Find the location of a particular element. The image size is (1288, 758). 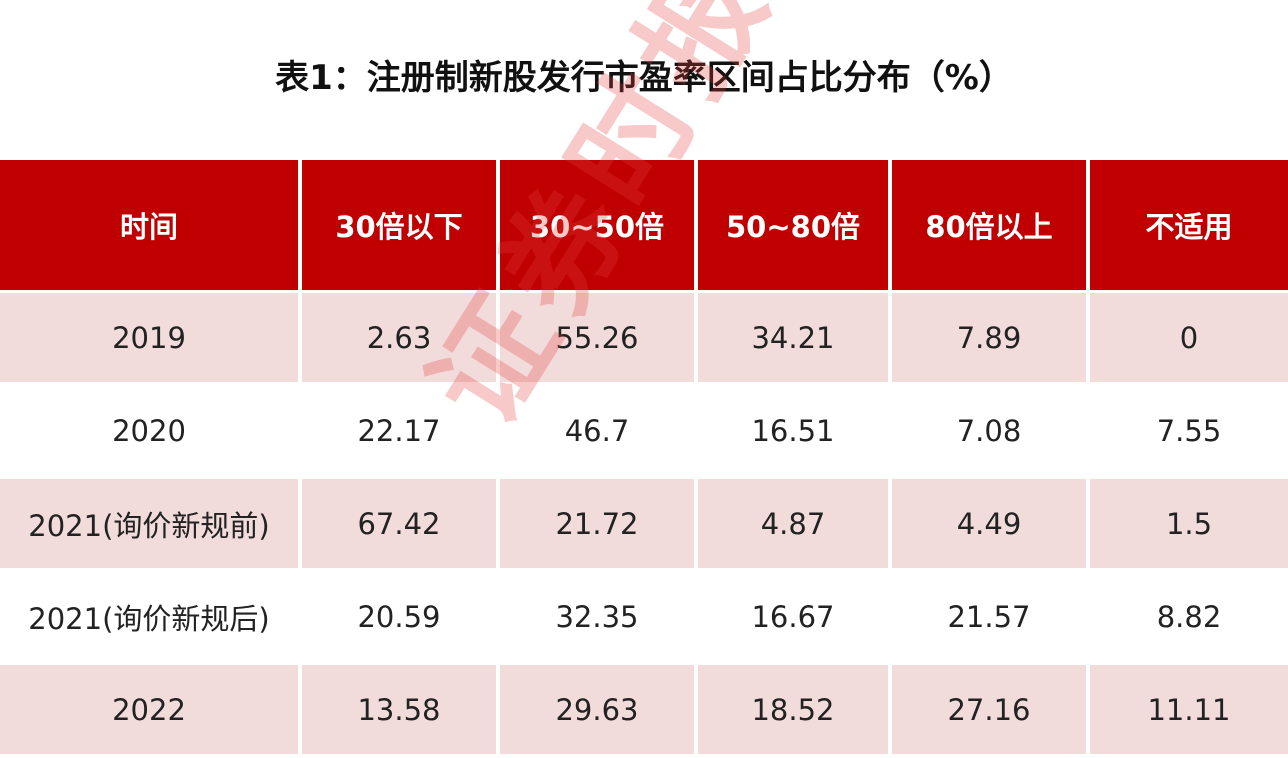

header-cell: 80倍以上 is located at coordinates (989, 225).